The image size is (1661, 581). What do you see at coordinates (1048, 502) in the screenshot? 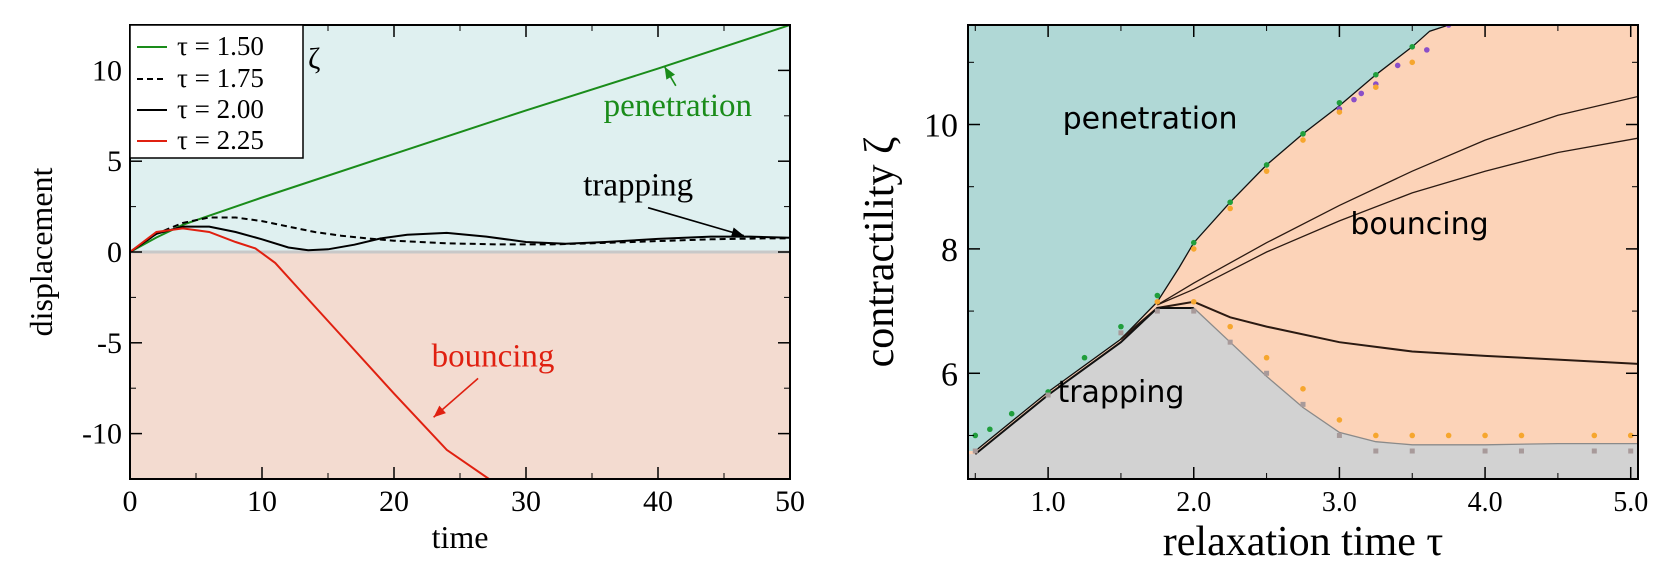
I see `right-x-tick-label: 1.0` at bounding box center [1048, 502].